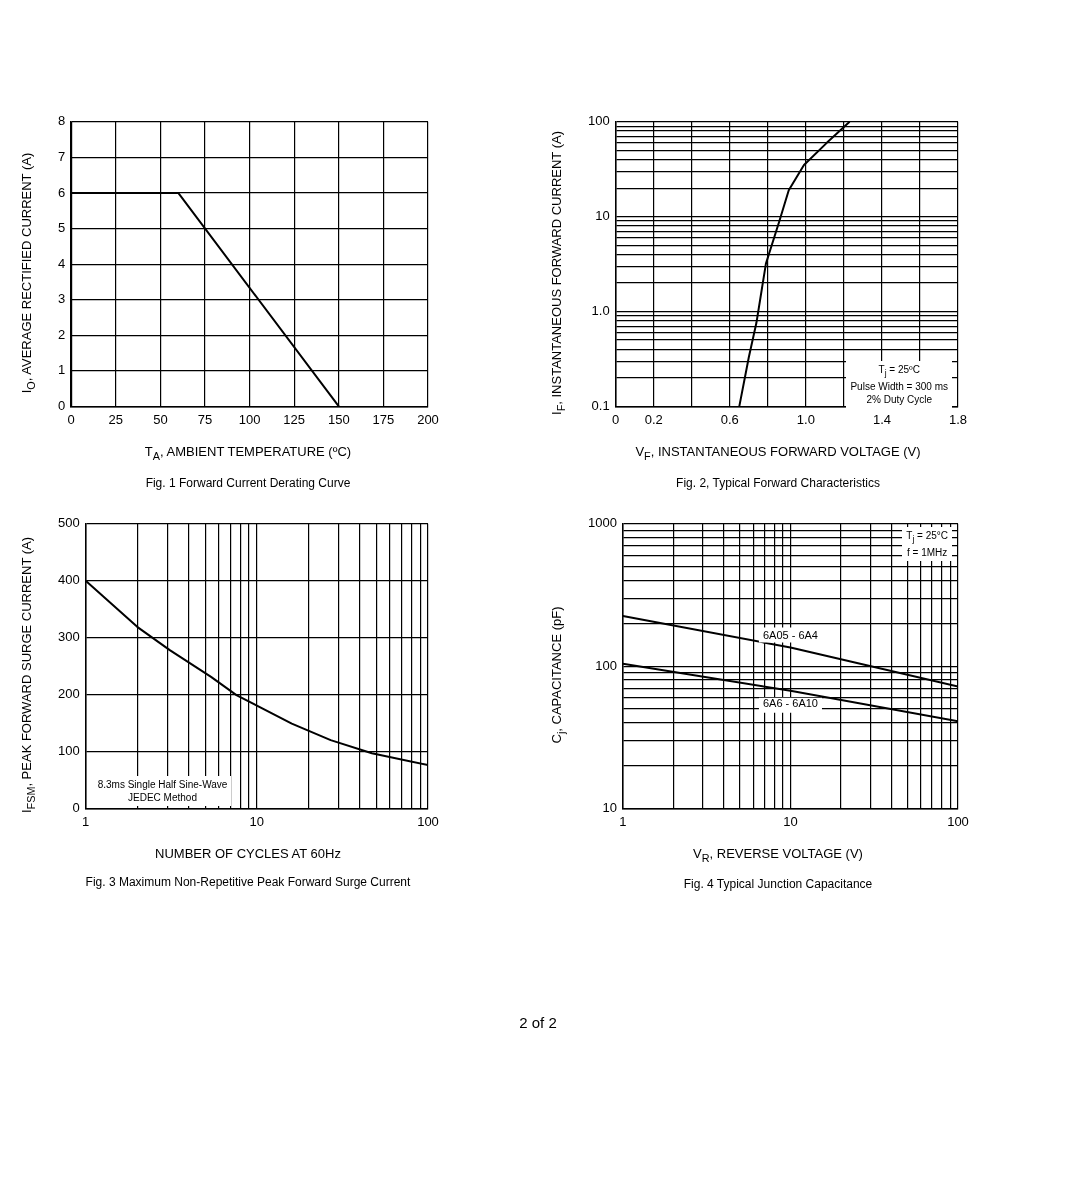 The height and width of the screenshot is (1200, 1092). Describe the element at coordinates (68, 693) in the screenshot. I see `y-tick-label: 200` at that location.